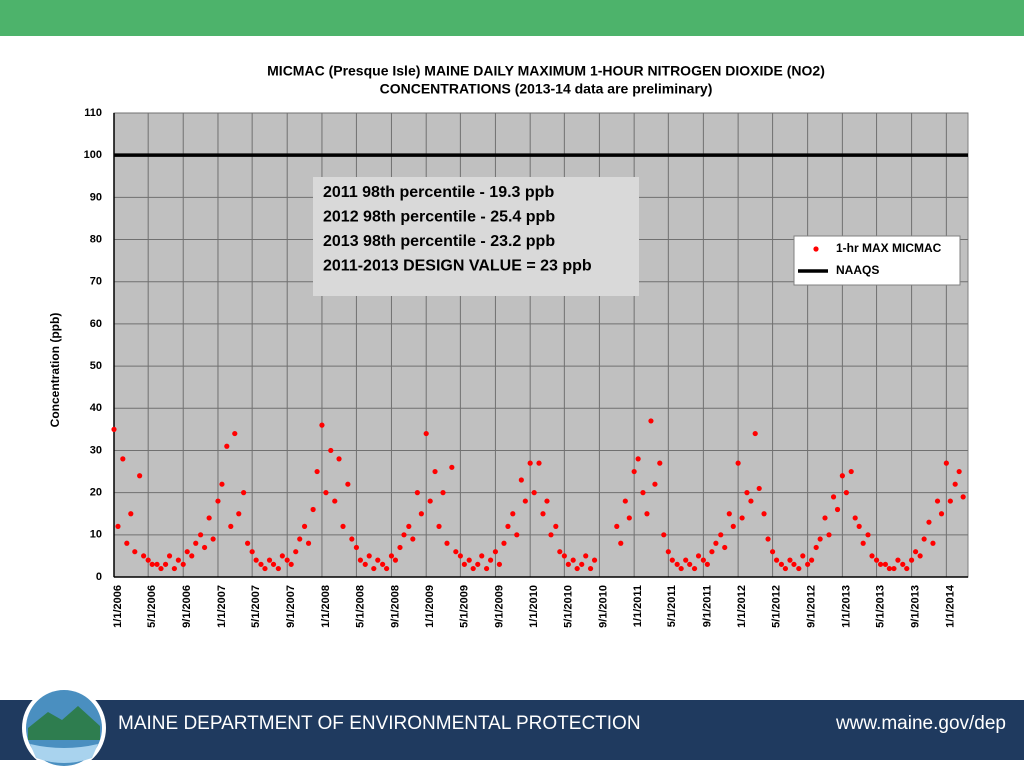 This screenshot has width=1024, height=768. I want to click on x-tick-label: 9/1/2006, so click(187, 606).